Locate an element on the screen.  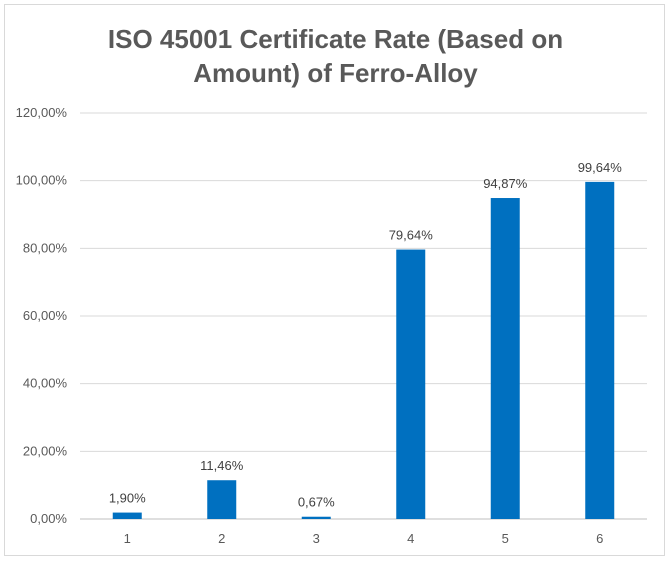
y-tick-label: 20,00% is located at coordinates (45, 450).